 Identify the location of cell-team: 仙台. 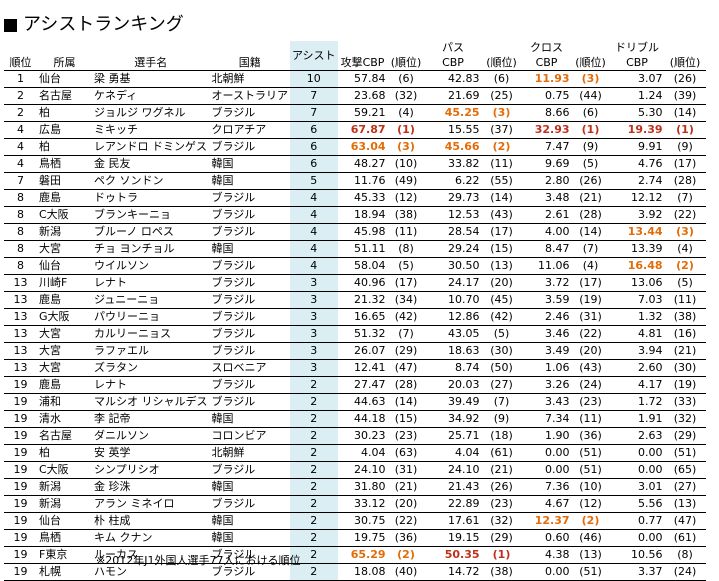
(64, 79).